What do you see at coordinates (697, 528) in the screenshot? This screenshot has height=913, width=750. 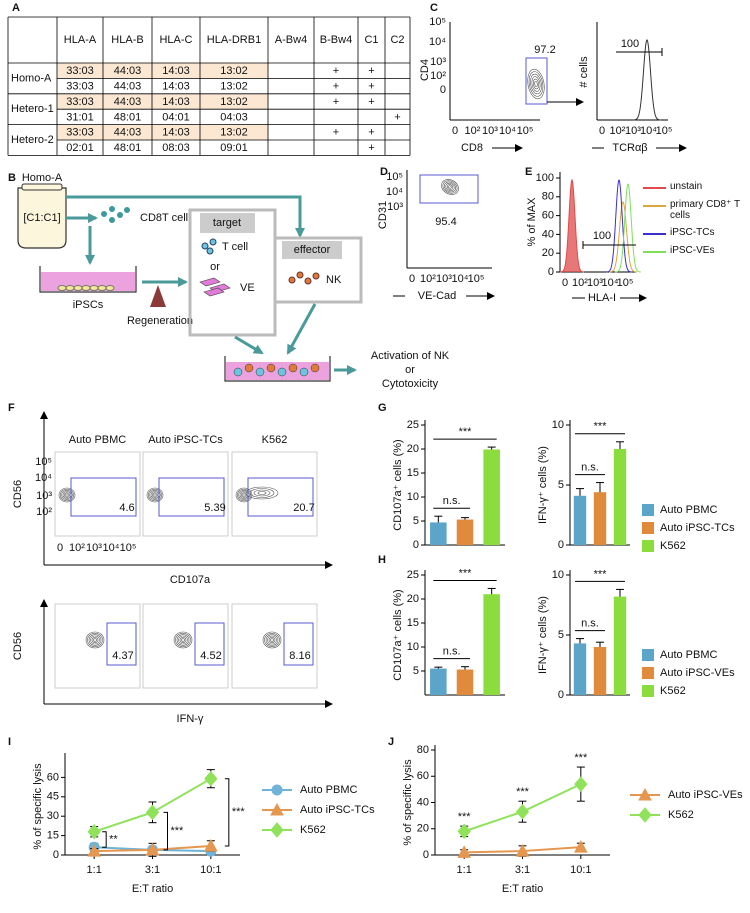 I see `legend-label: Auto iPSC-TCs` at bounding box center [697, 528].